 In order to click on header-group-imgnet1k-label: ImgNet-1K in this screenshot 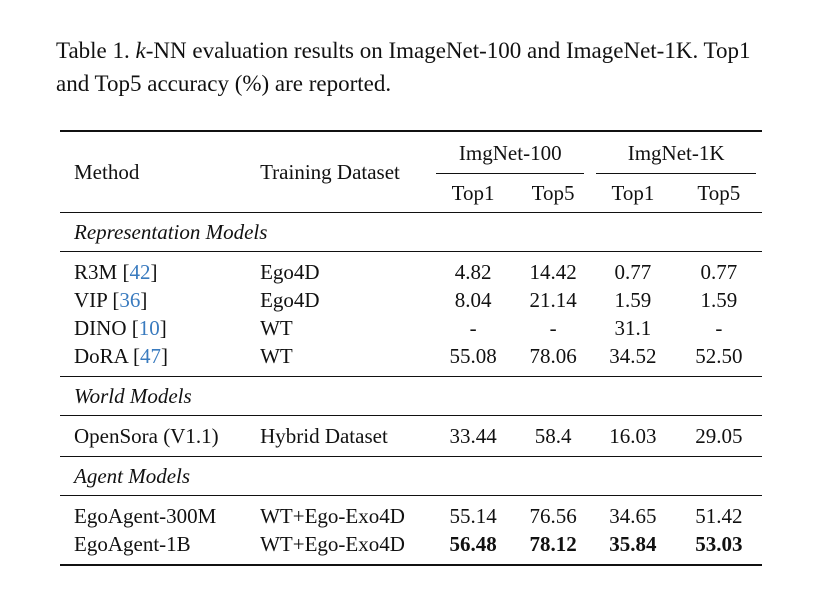, I will do `click(676, 152)`.